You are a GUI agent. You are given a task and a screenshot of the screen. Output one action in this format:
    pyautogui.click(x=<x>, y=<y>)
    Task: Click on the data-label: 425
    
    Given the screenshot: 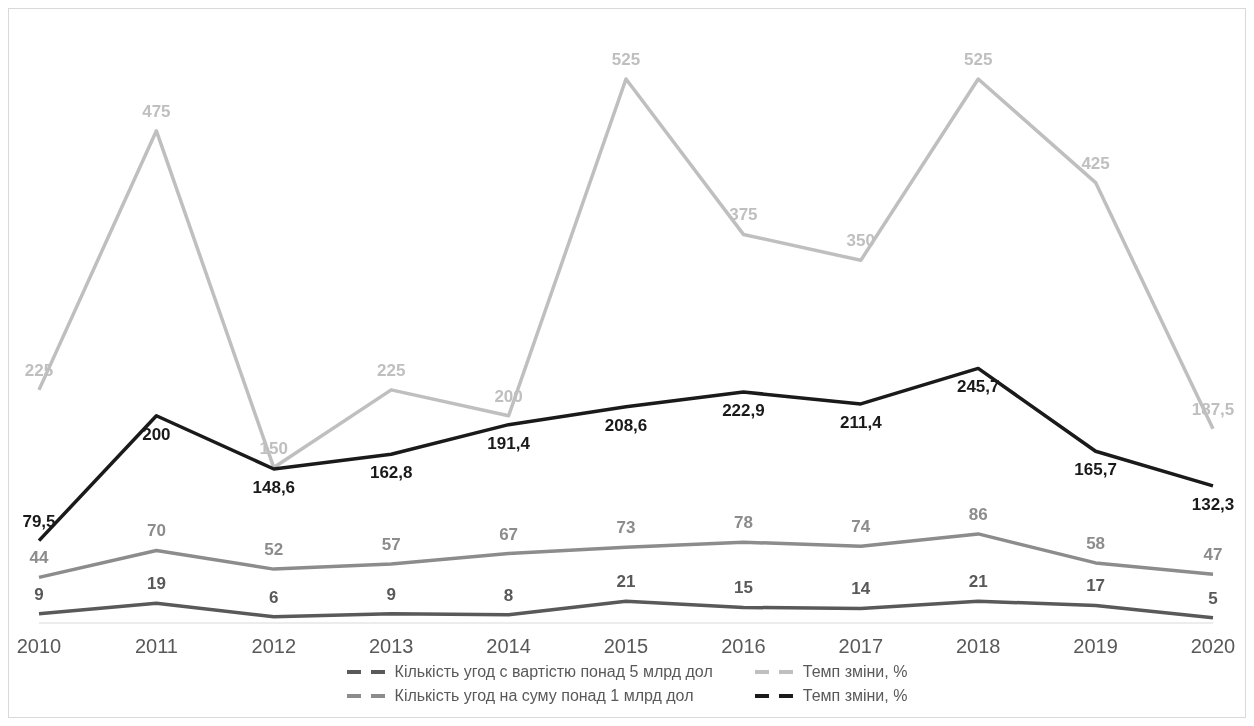 What is the action you would take?
    pyautogui.click(x=1095, y=163)
    